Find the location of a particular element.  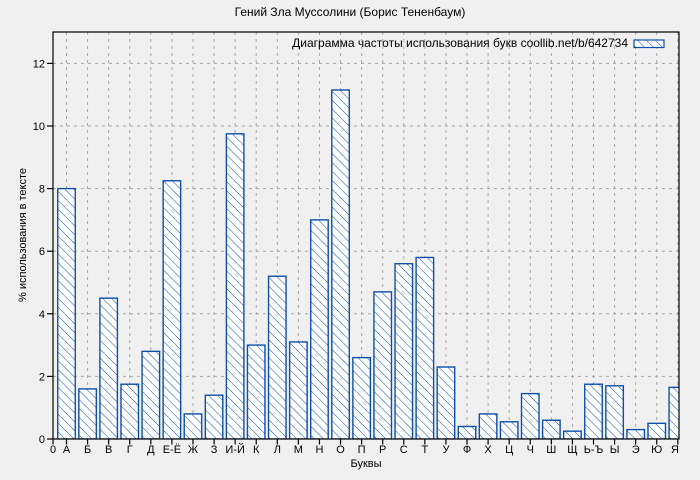

x-tick-label-М: М is located at coordinates (298, 450).